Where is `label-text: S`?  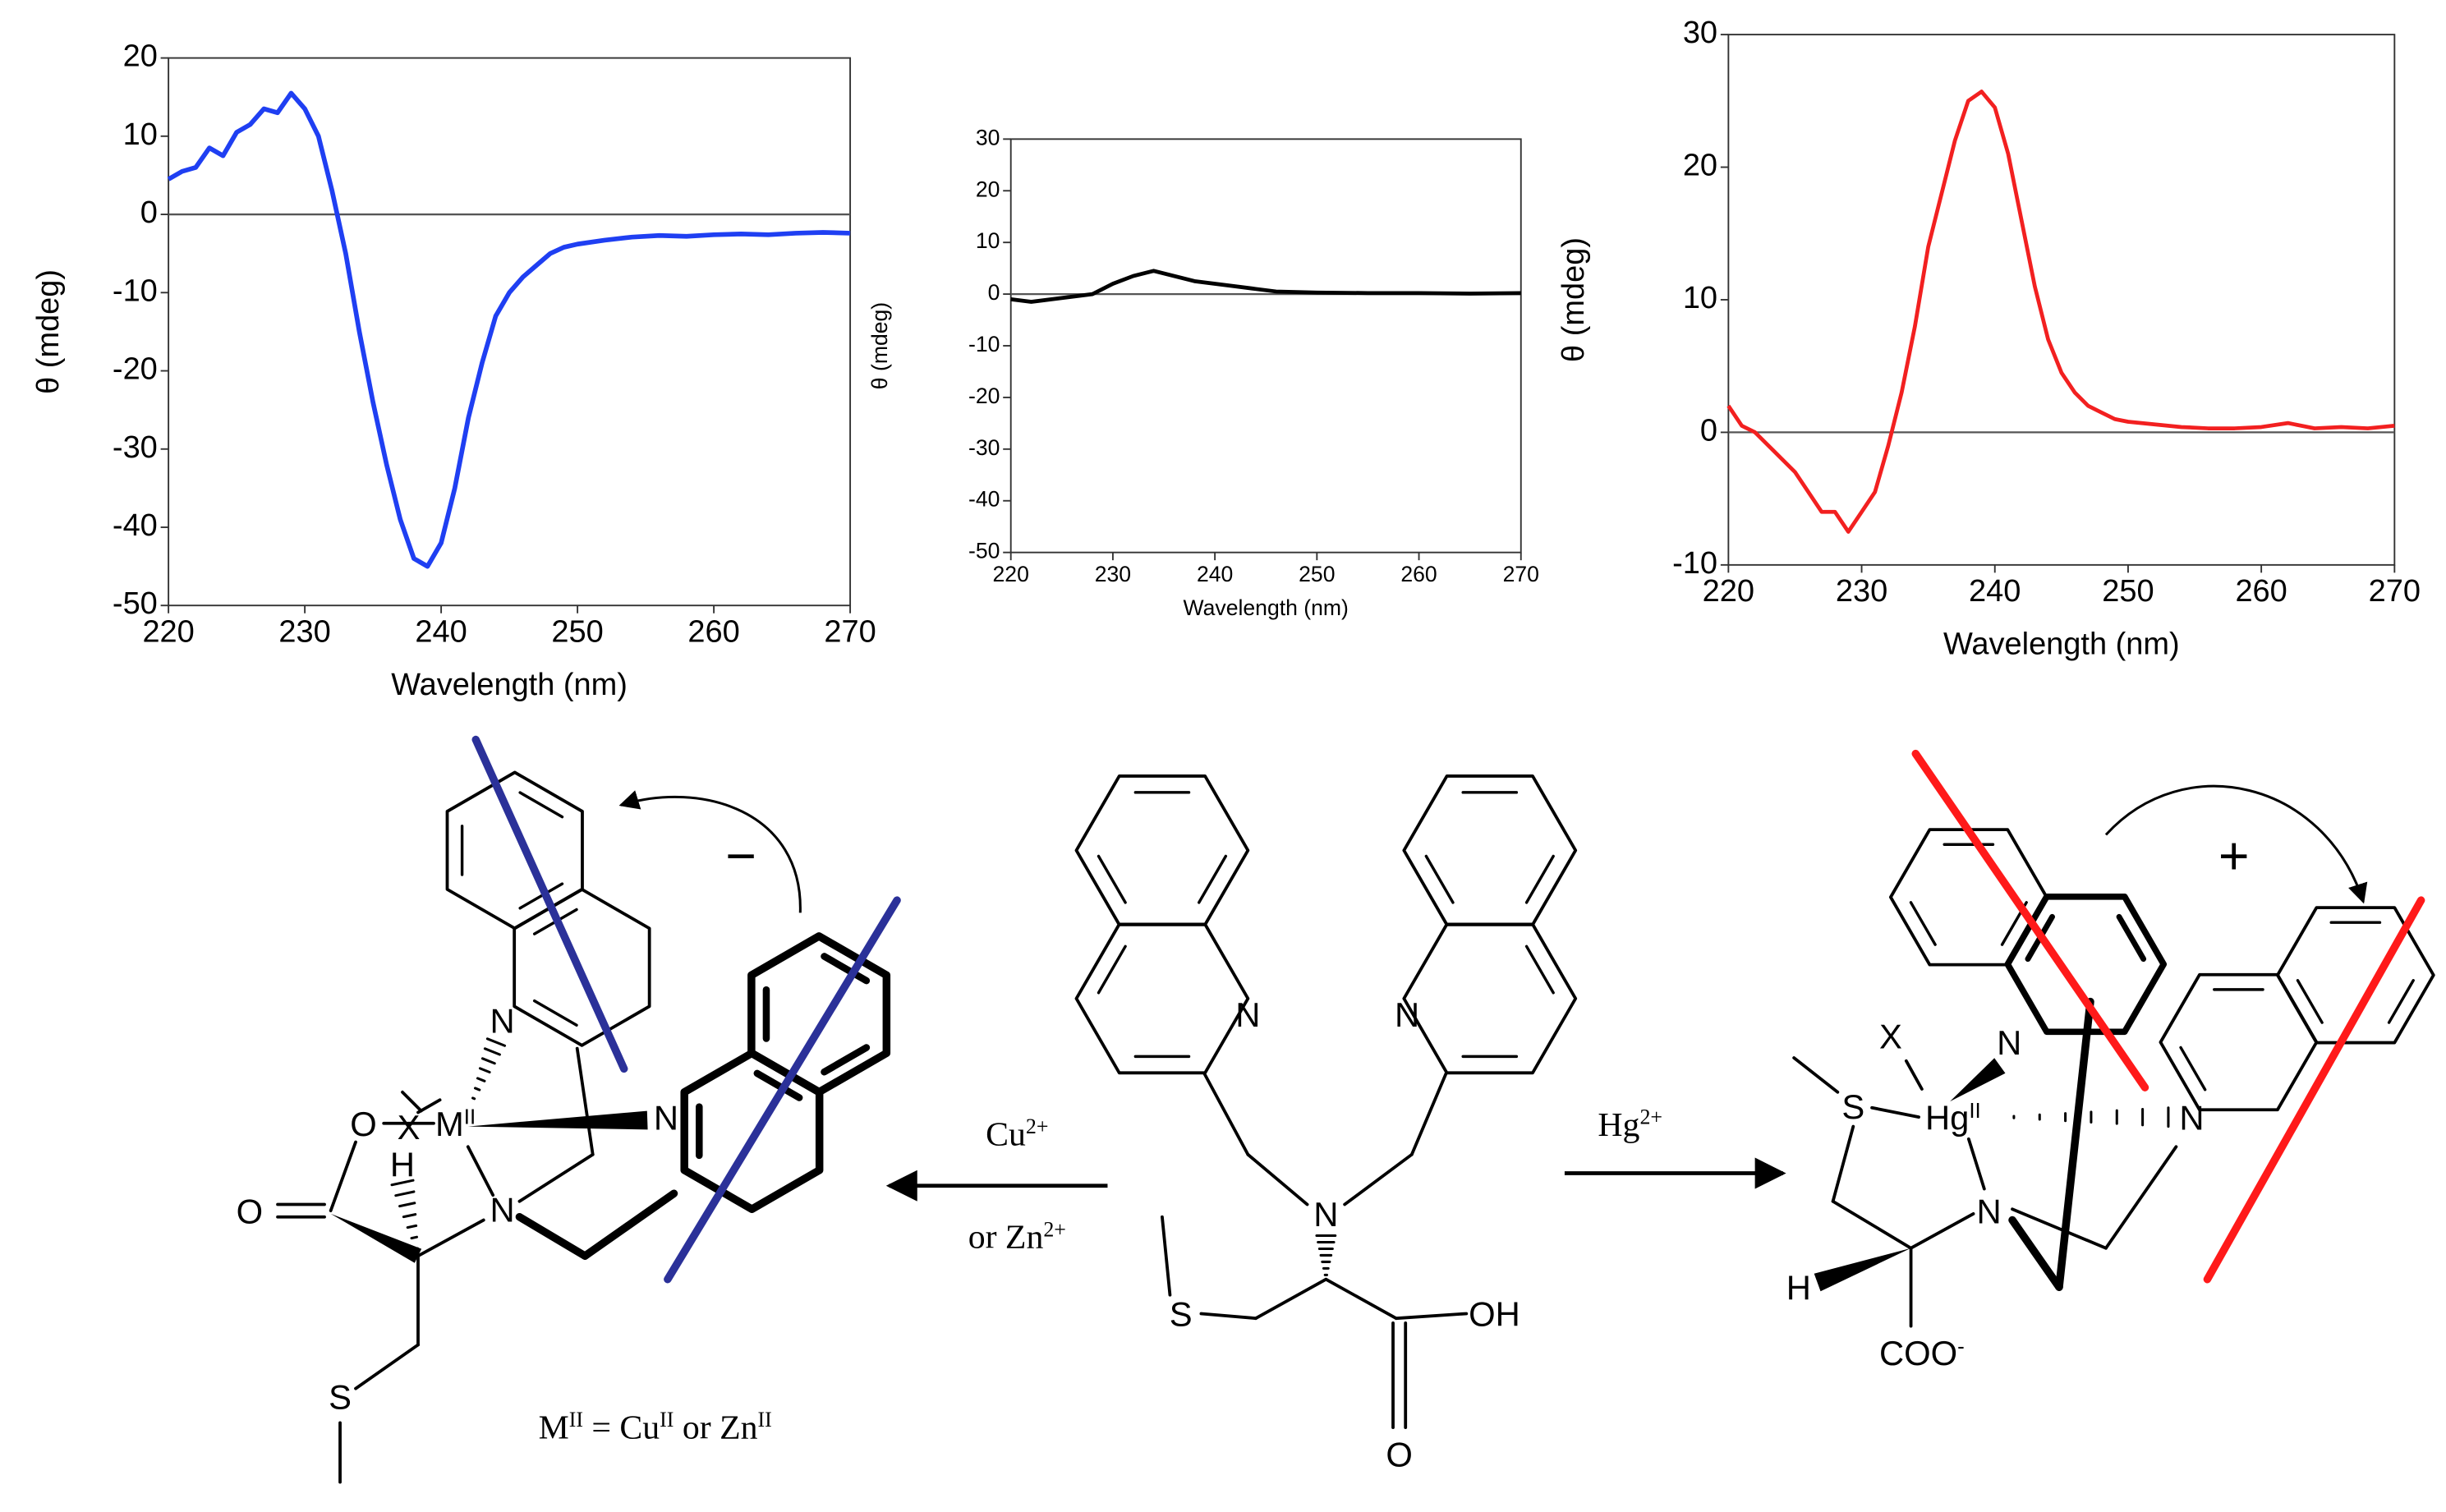 label-text: S is located at coordinates (1852, 1106).